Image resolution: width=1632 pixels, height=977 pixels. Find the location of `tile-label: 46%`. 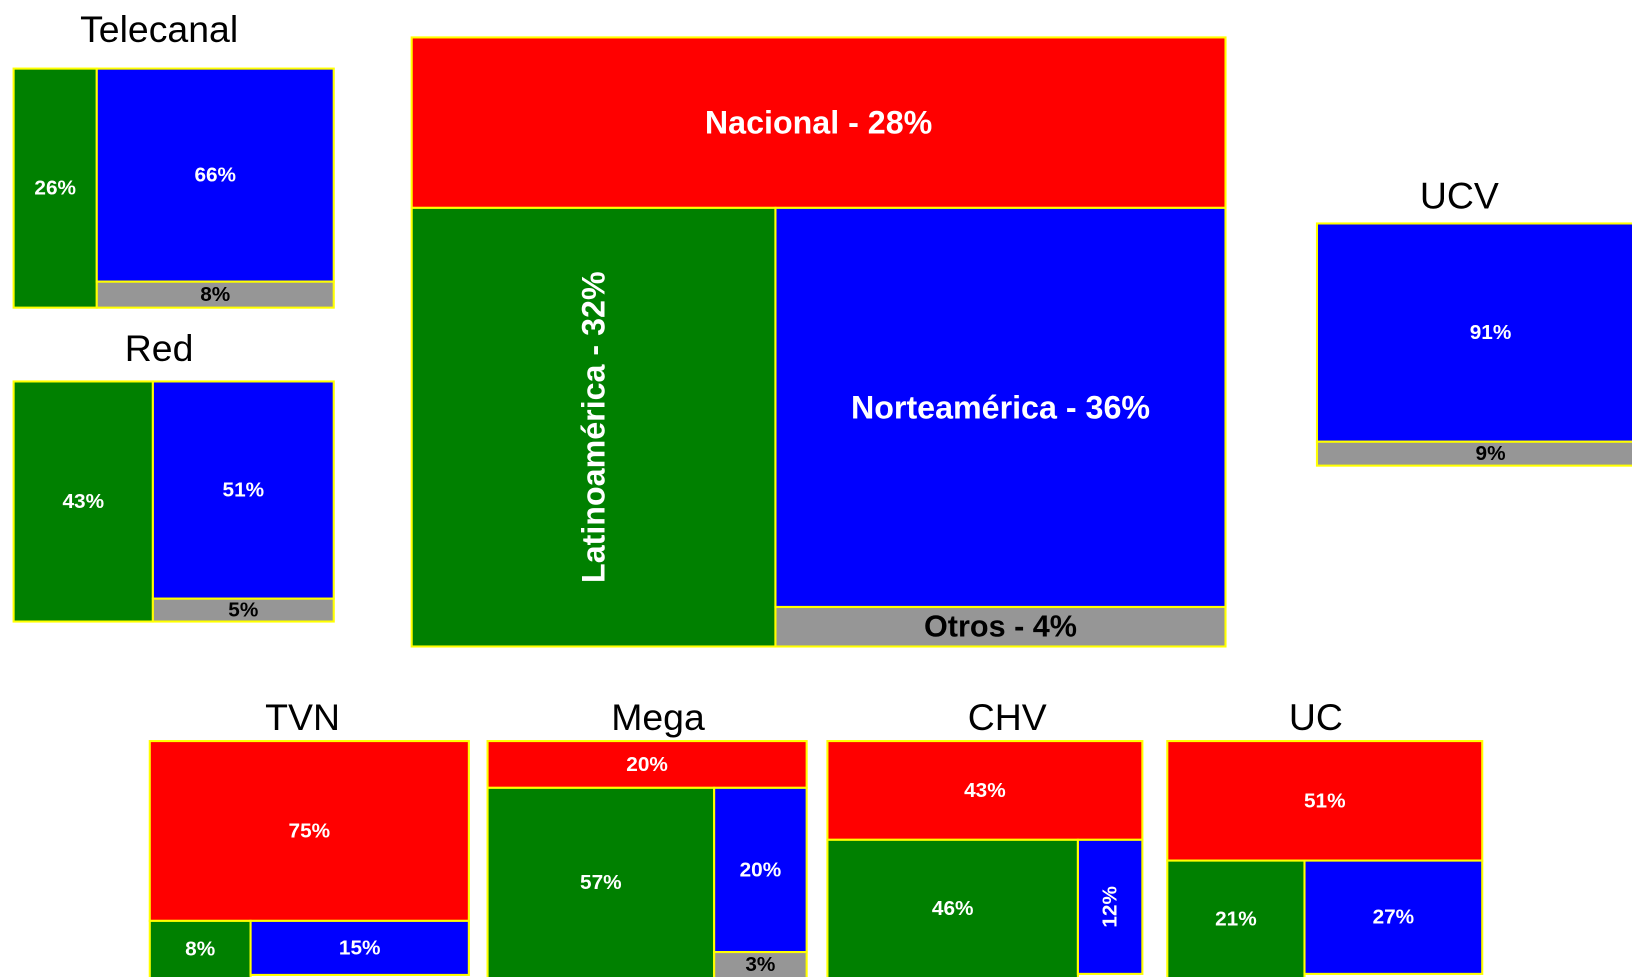

tile-label: 46% is located at coordinates (953, 908).